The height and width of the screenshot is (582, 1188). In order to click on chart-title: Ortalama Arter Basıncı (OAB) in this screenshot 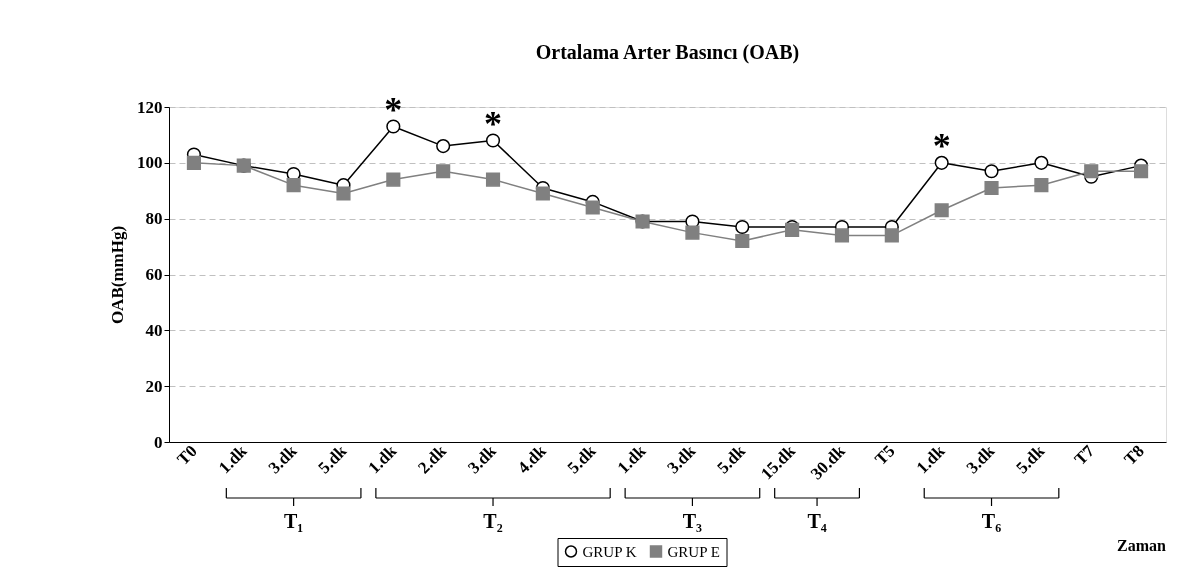, I will do `click(667, 52)`.